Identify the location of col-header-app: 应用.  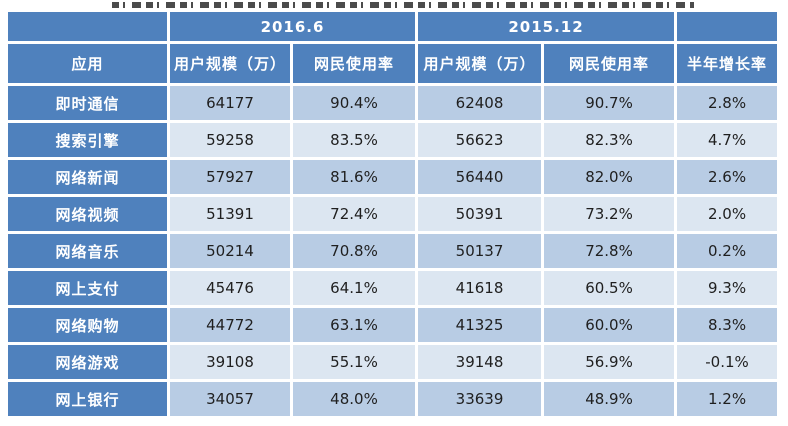
(87, 63).